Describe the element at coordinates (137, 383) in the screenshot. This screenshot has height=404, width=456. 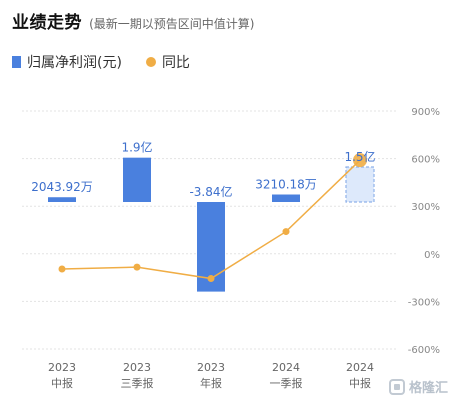
I see `x-tick-label-period: 三季报` at that location.